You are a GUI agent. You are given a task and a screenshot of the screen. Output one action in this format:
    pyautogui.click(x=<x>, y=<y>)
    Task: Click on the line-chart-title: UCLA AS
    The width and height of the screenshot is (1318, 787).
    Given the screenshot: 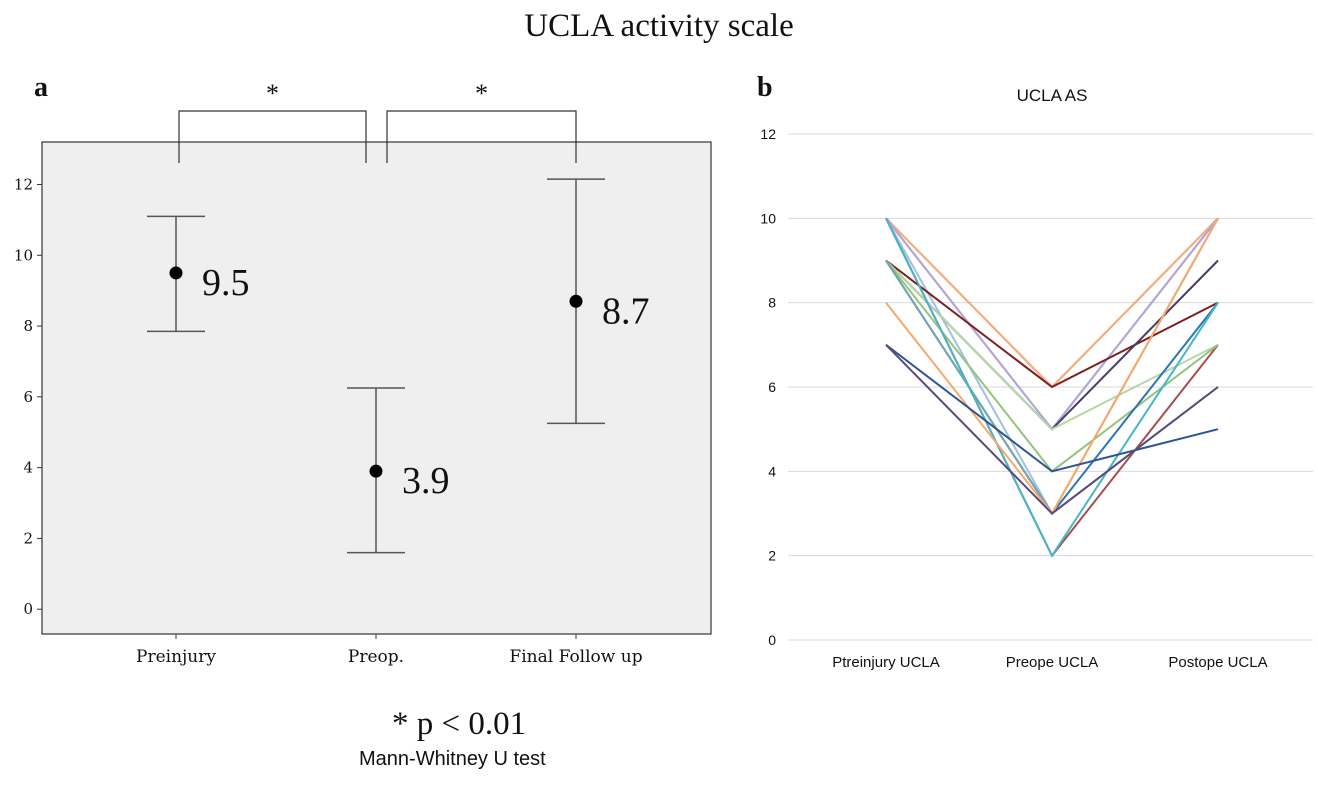 What is the action you would take?
    pyautogui.click(x=1052, y=95)
    